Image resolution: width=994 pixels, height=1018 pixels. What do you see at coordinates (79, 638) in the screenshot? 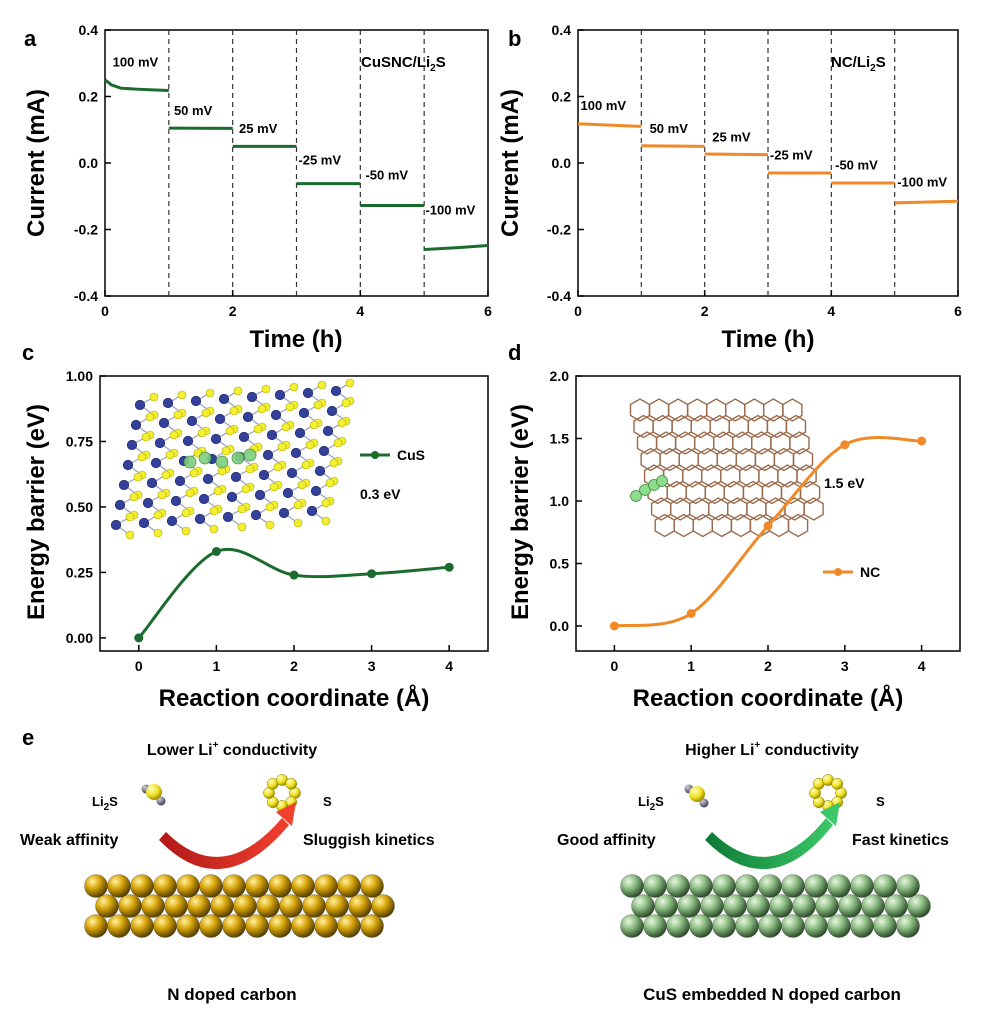
I see `c-ytick-label: 0.00` at bounding box center [79, 638].